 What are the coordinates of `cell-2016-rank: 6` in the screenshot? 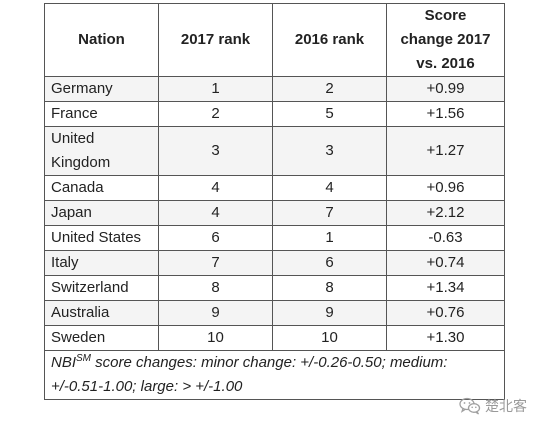 It's located at (329, 263).